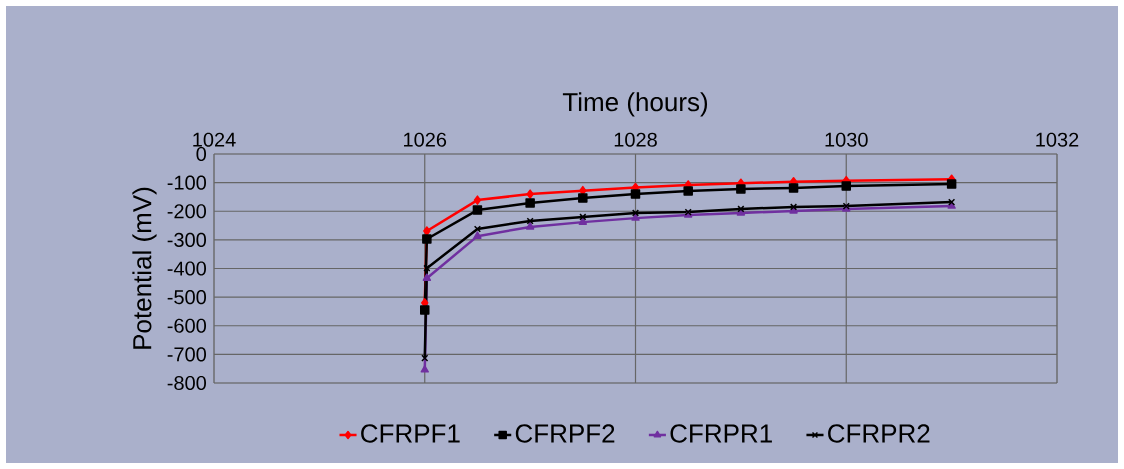 The width and height of the screenshot is (1124, 469). Describe the element at coordinates (635, 139) in the screenshot. I see `x-tick-label: 1028` at that location.